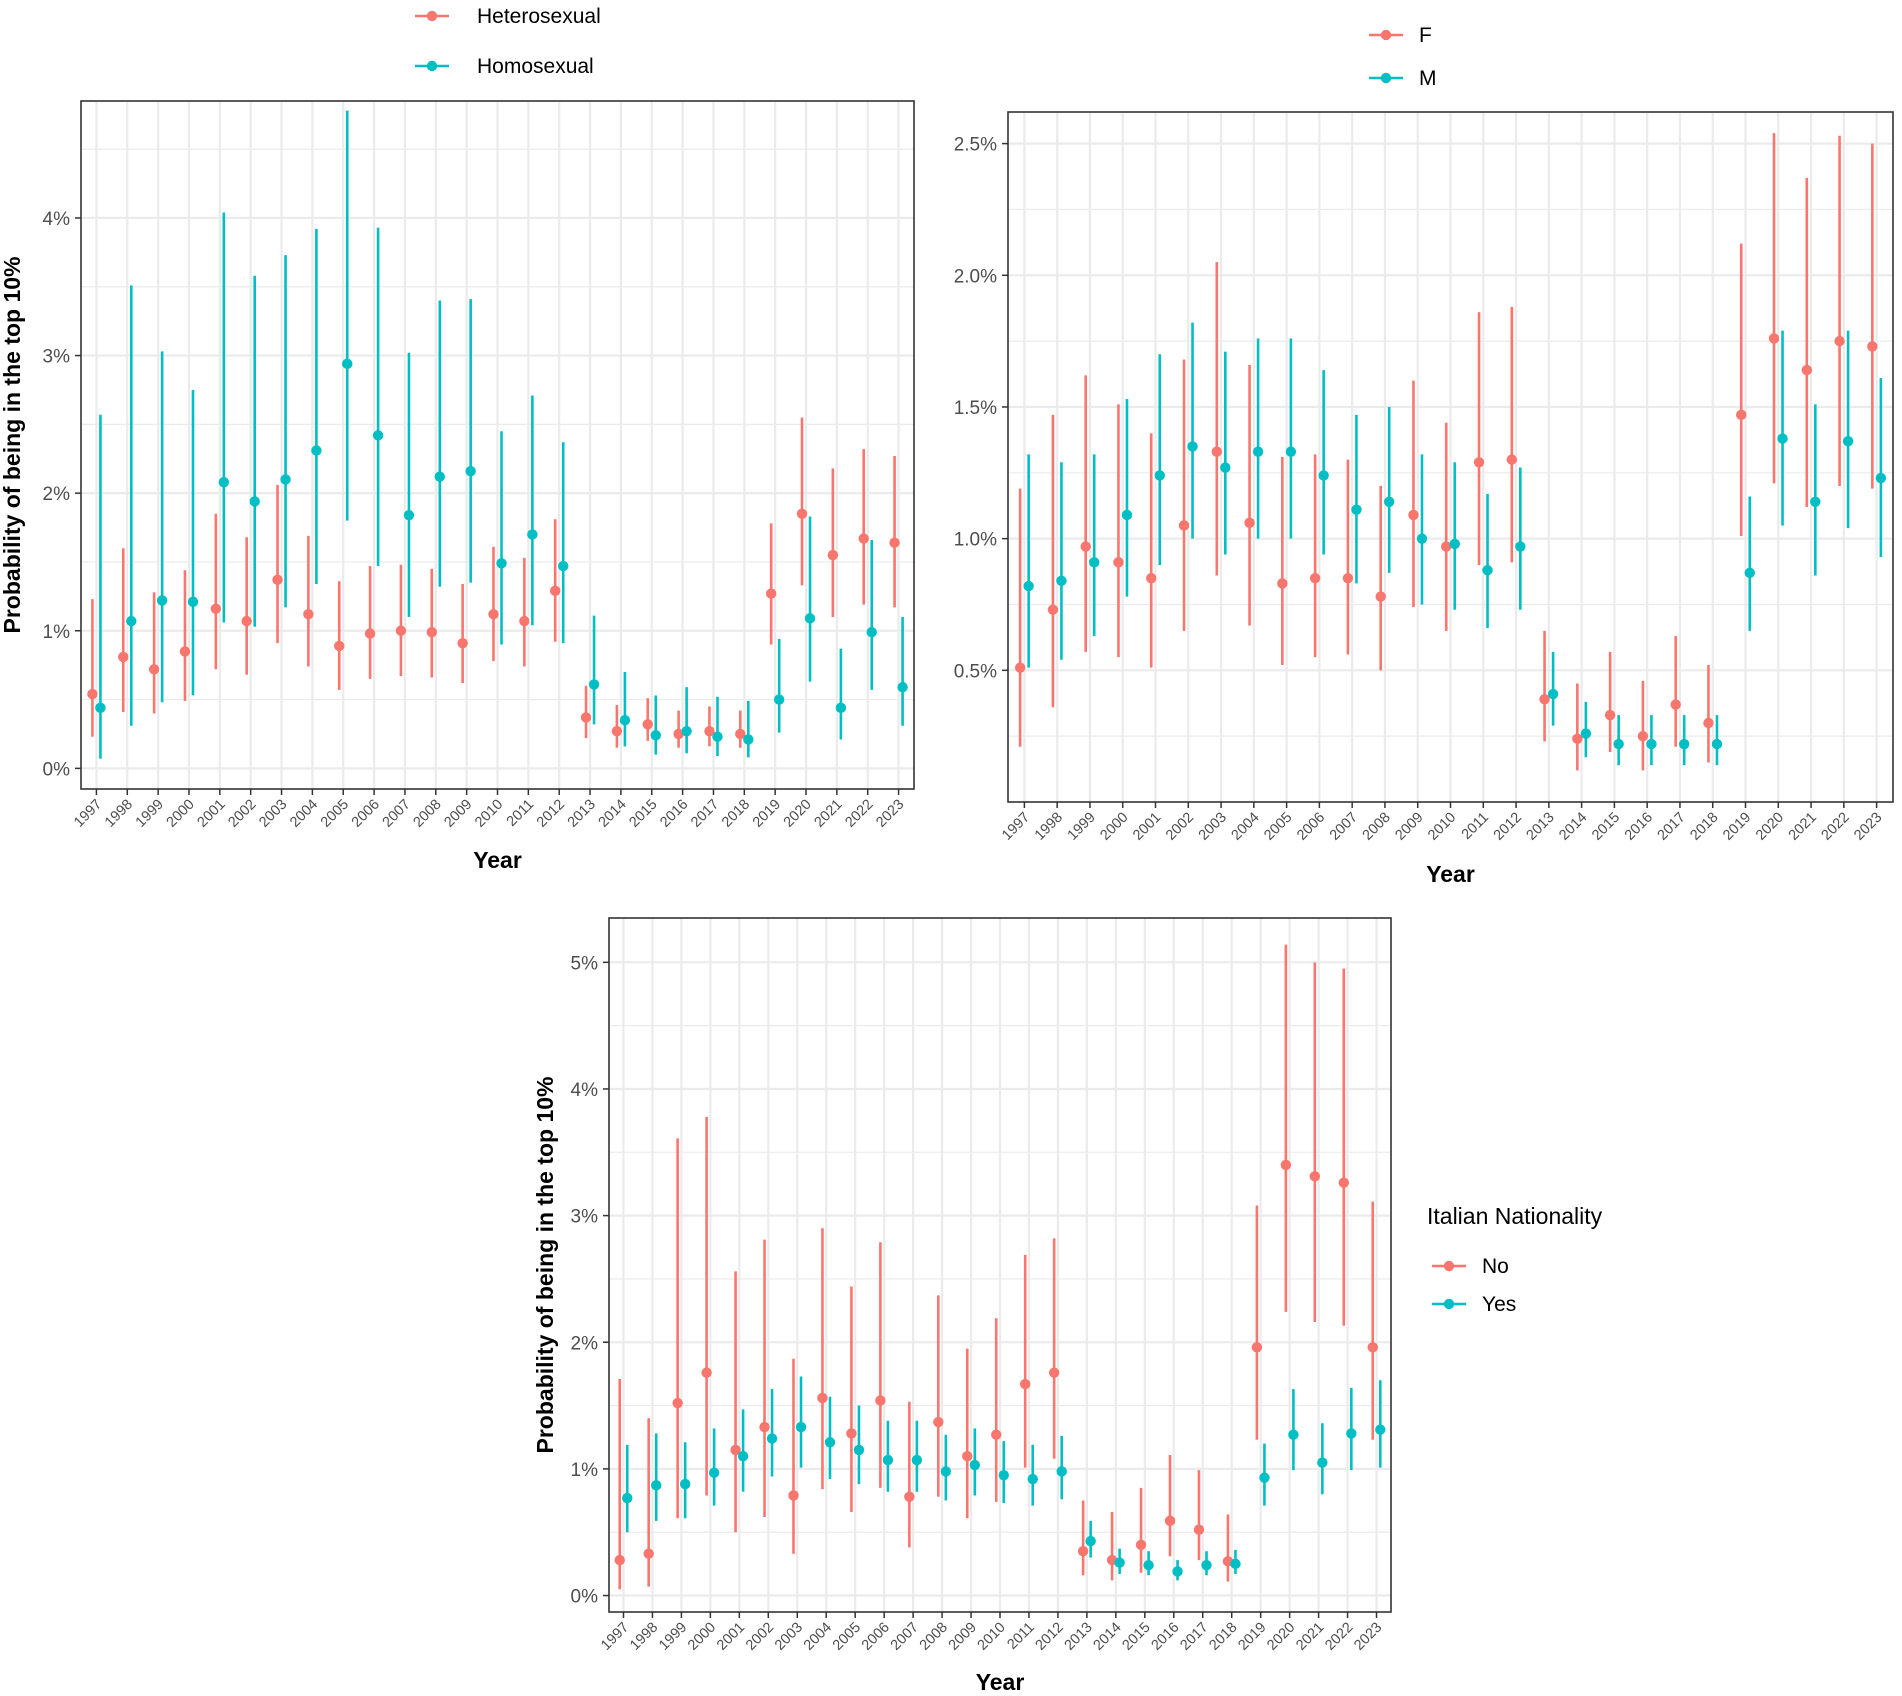 This screenshot has height=1696, width=1902. I want to click on y-tick-label: 0%, so click(57, 769).